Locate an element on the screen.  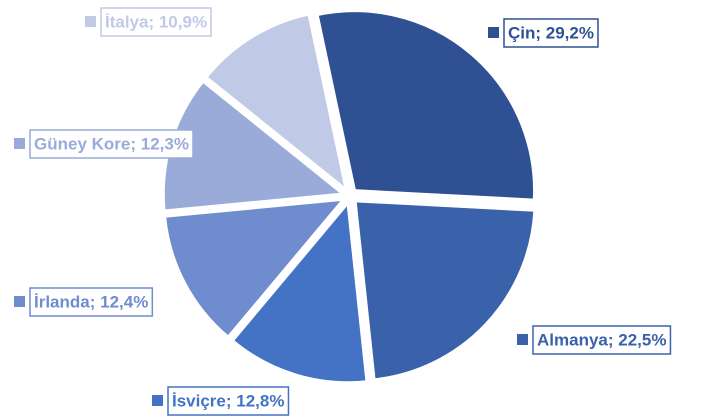
data-label: Güney Kore; 12,3% is located at coordinates (111, 143).